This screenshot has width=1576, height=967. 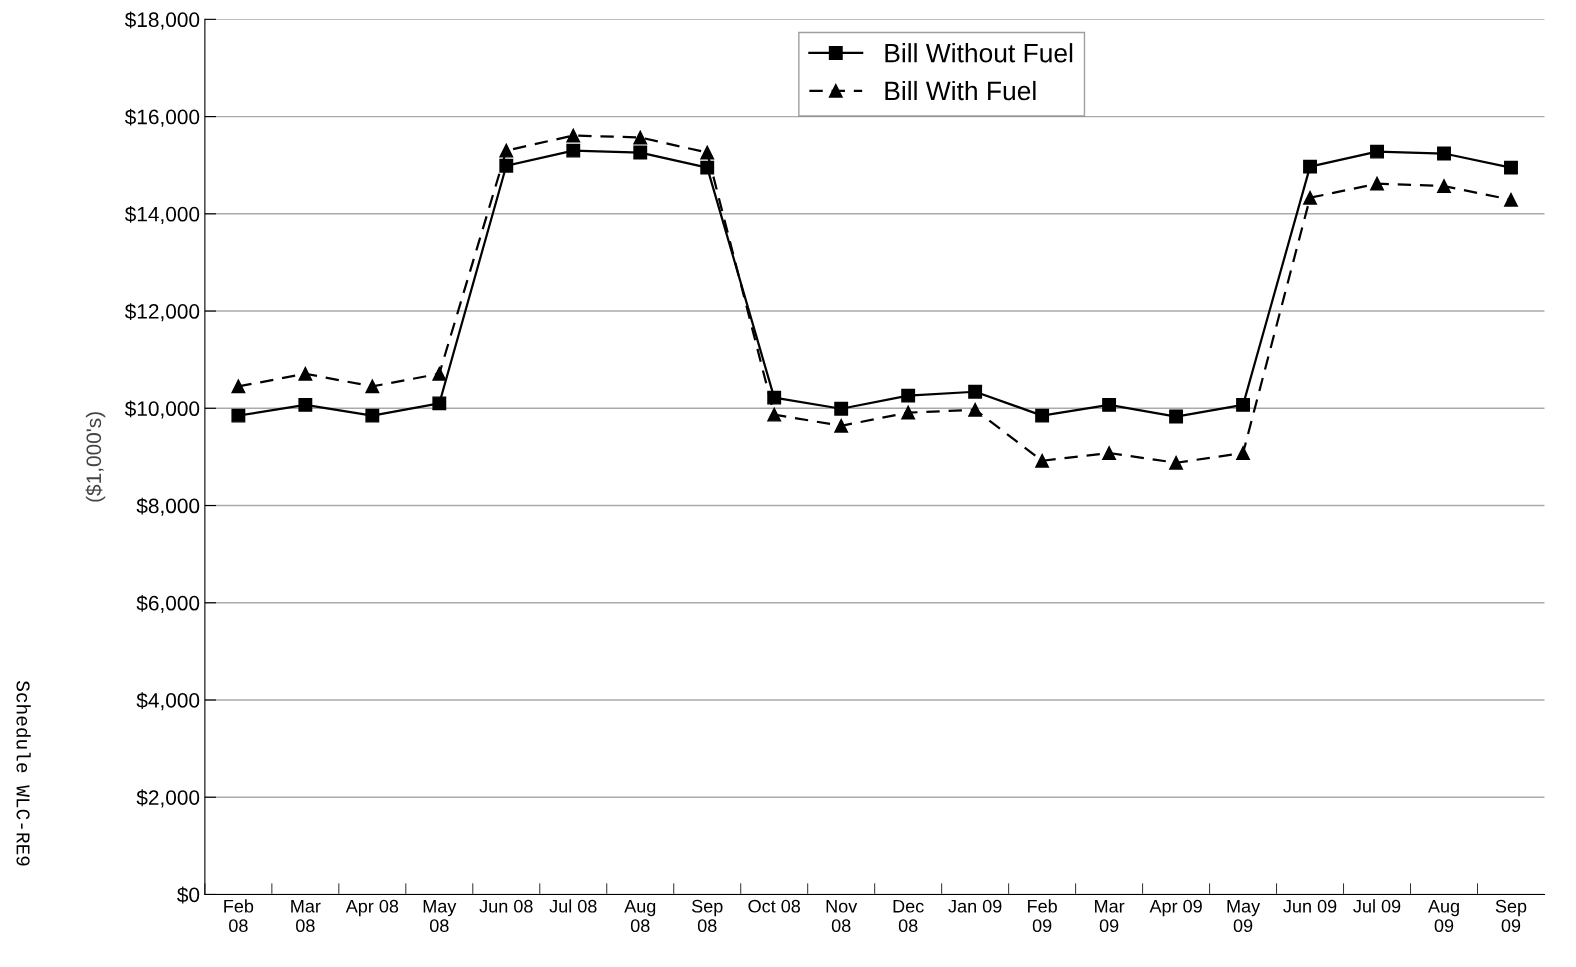 What do you see at coordinates (1175, 908) in the screenshot?
I see `x-tick-label: Apr 09` at bounding box center [1175, 908].